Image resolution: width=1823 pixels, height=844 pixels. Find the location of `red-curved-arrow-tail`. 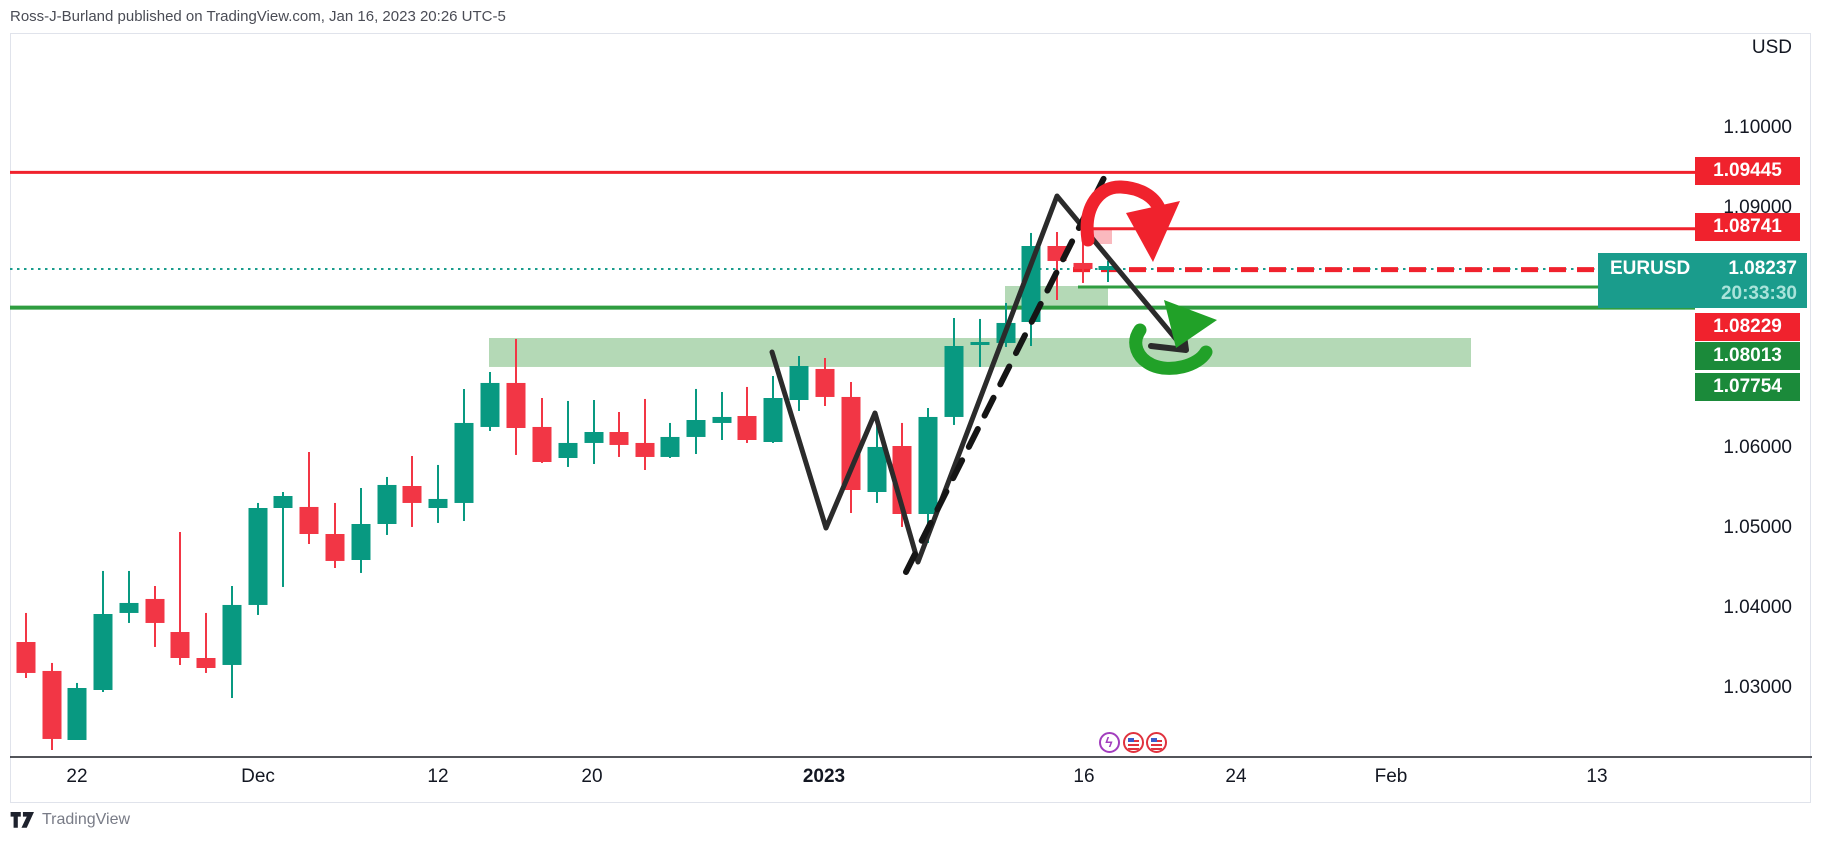

red-curved-arrow-tail is located at coordinates (1123, 213).